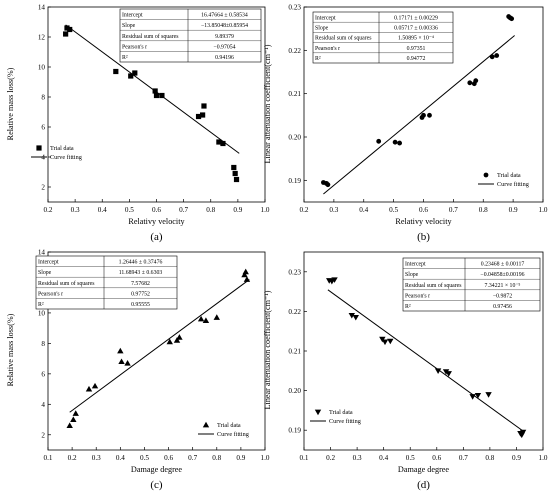 This screenshot has width=550, height=493. Describe the element at coordinates (141, 273) in the screenshot. I see `stats-value: 11.68943 ± 0.6303` at that location.